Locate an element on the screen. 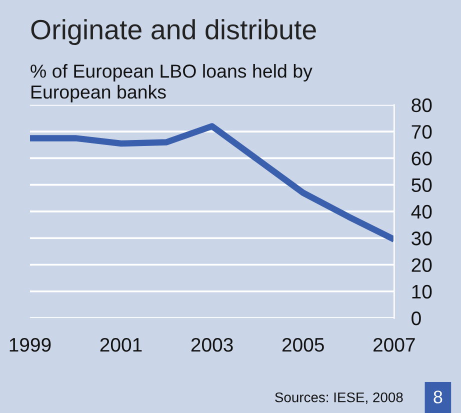 This screenshot has height=413, width=461. chart-title: Originate and distribute is located at coordinates (173, 32).